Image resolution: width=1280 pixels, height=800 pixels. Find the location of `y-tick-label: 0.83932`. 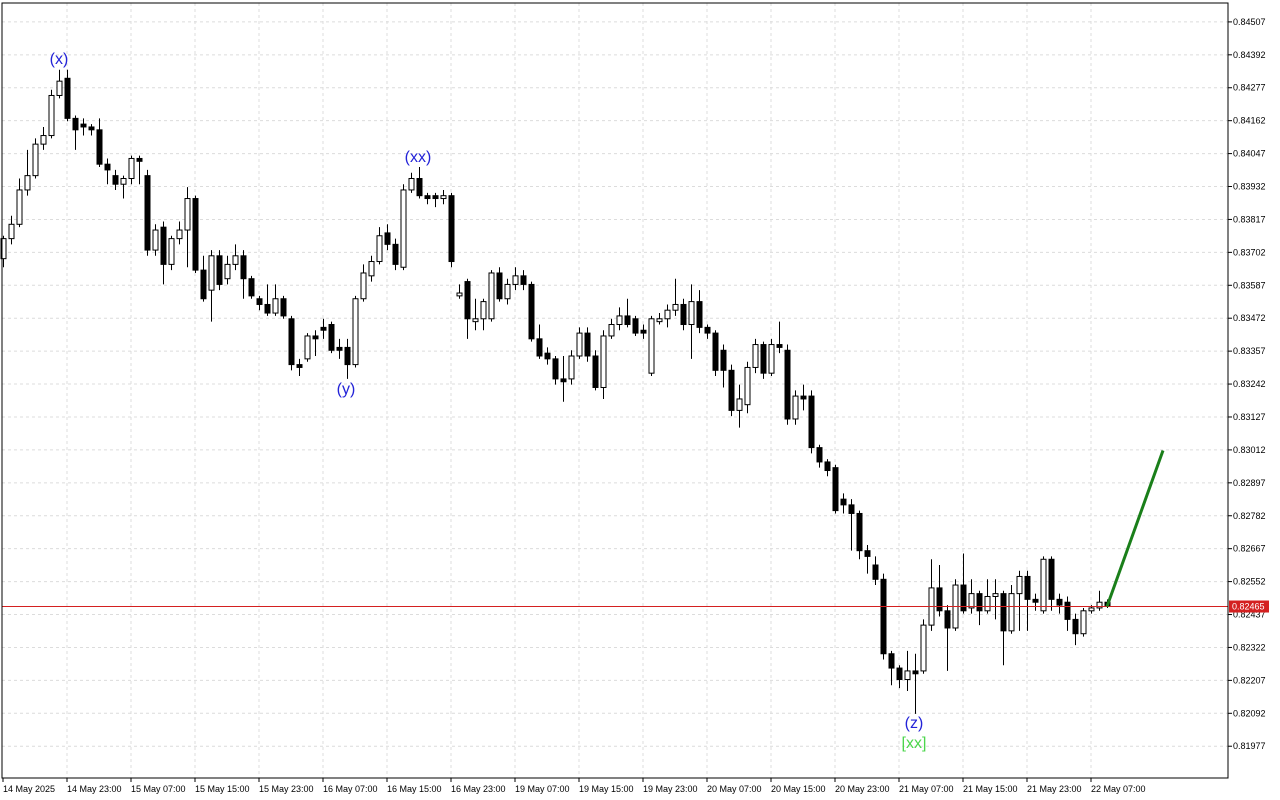

y-tick-label: 0.83932 is located at coordinates (1249, 187).